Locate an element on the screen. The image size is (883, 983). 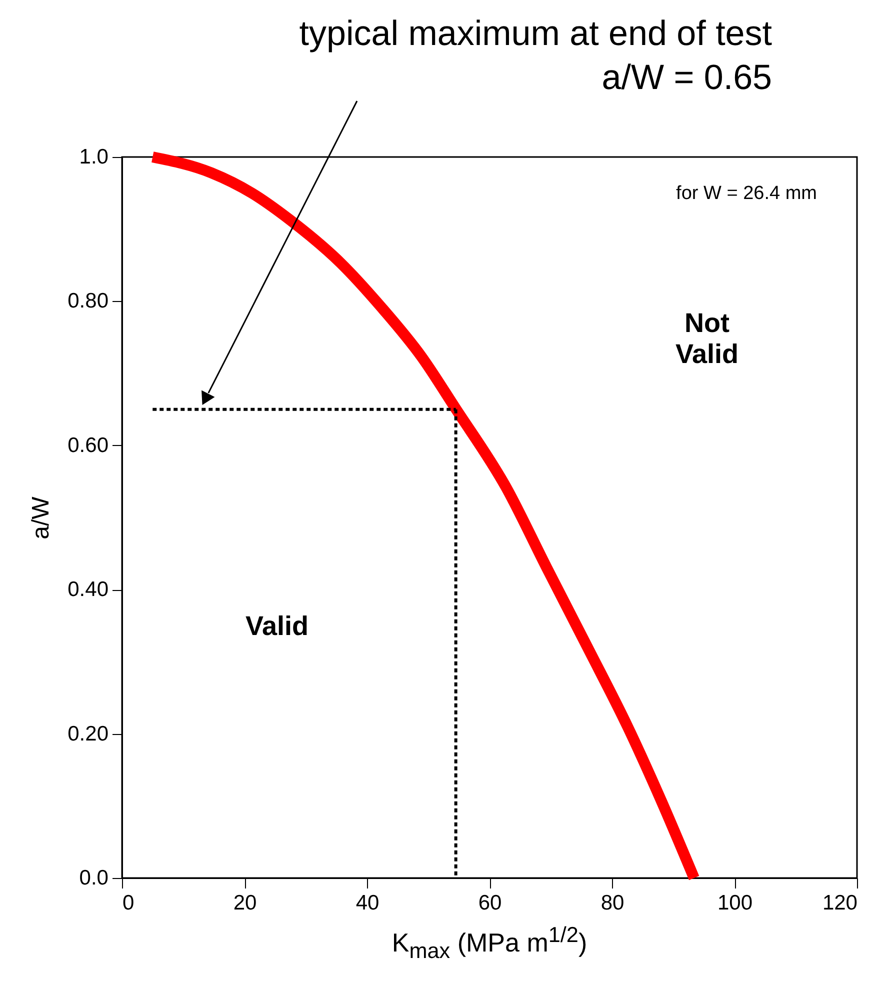
x-tick-label: 60 is located at coordinates (490, 903).